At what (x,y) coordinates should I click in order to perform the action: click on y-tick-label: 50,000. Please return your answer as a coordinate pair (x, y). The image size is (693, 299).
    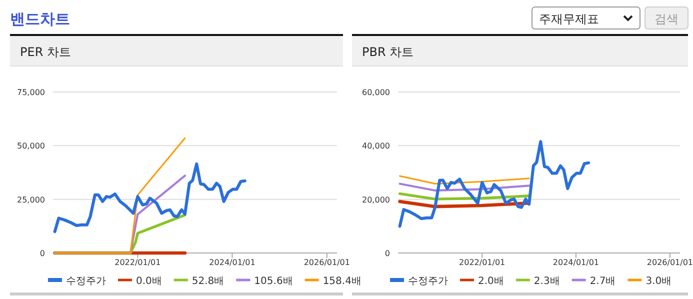
    Looking at the image, I should click on (31, 146).